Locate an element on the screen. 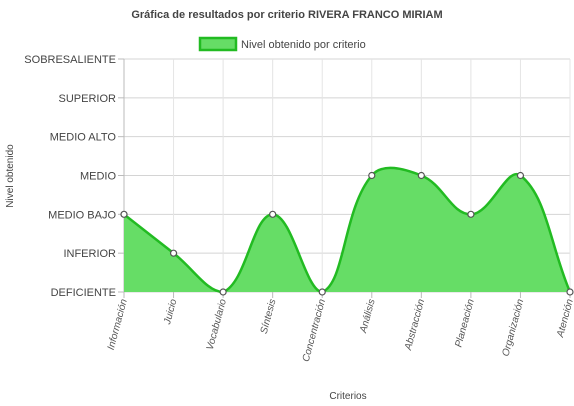 The height and width of the screenshot is (406, 574). legend: Nivel obtenido por criterio is located at coordinates (282, 44).